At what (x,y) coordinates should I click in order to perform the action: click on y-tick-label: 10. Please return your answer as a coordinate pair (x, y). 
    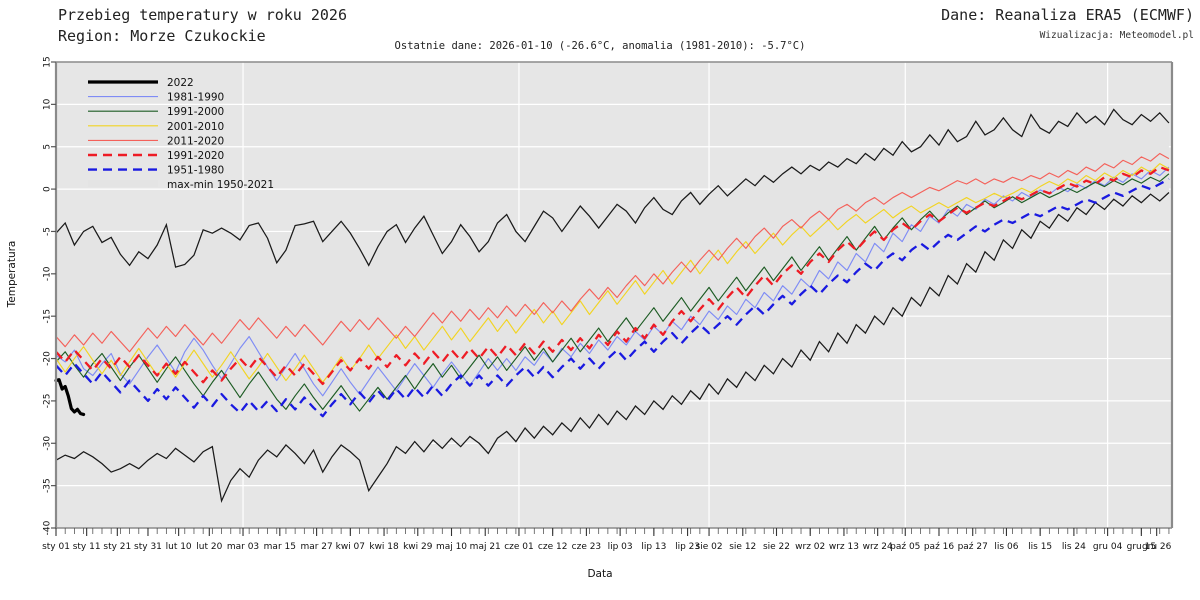
    Looking at the image, I should click on (48, 104).